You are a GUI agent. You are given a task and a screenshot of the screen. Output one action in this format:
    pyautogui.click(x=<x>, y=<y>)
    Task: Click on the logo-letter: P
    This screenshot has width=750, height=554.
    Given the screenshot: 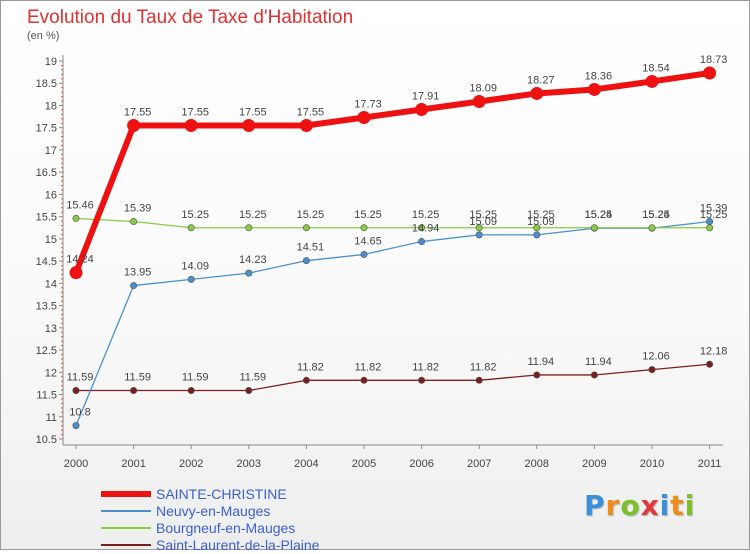 What is the action you would take?
    pyautogui.click(x=595, y=505)
    